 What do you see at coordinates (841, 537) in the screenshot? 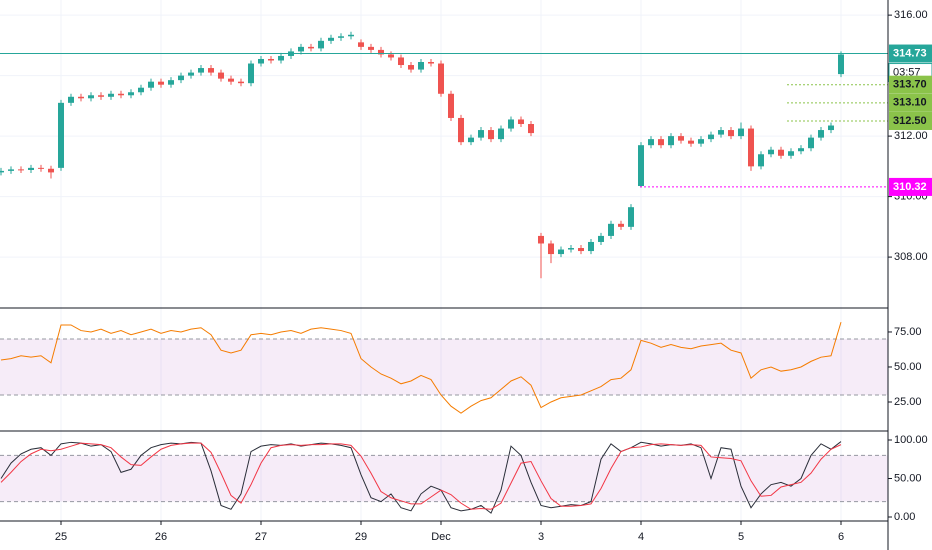
I see `x-tick-label: 6` at bounding box center [841, 537].